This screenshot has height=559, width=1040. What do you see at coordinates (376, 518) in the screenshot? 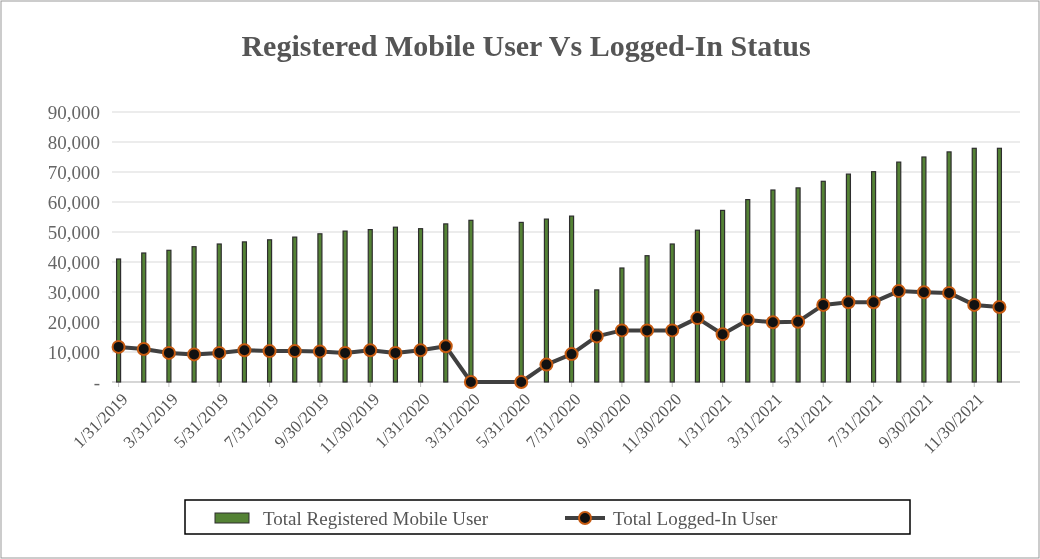
I see `legend-label: Total Registered Mobile User` at bounding box center [376, 518].